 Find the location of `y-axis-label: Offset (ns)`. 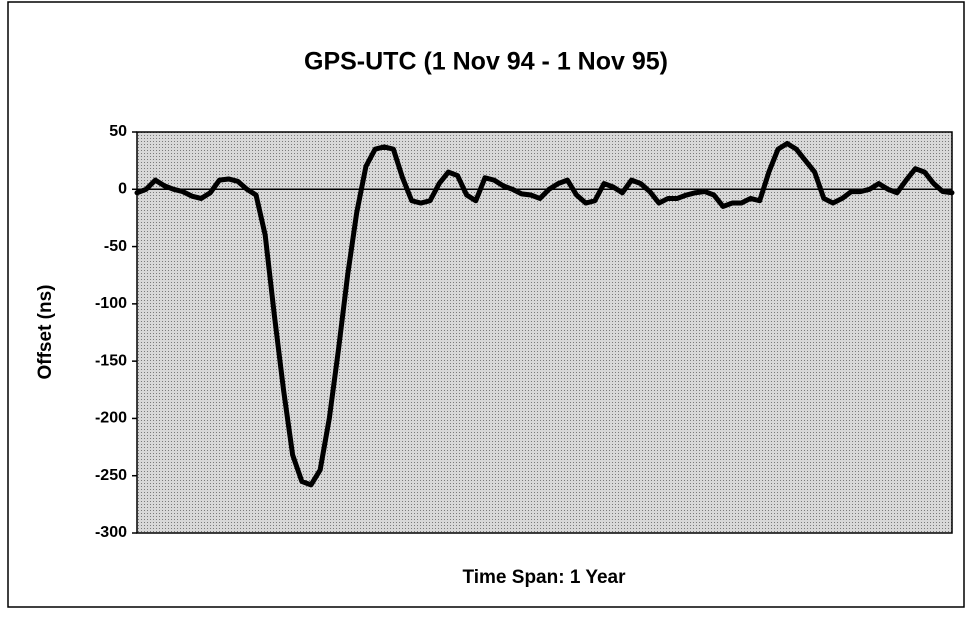

y-axis-label: Offset (ns) is located at coordinates (45, 332).